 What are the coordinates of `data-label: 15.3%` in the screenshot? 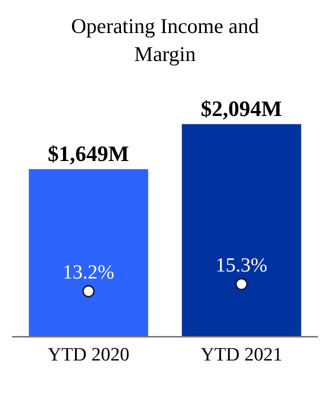 It's located at (242, 265).